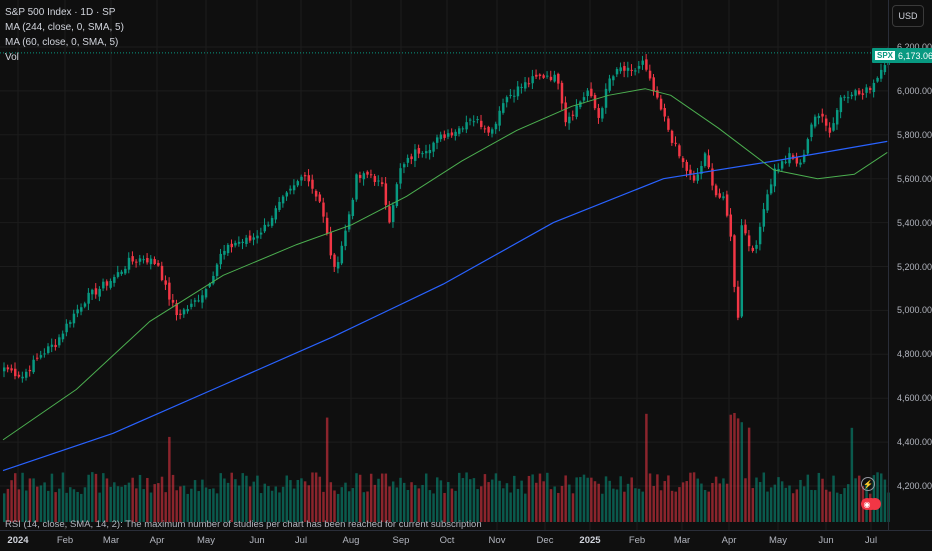  What do you see at coordinates (62, 42) in the screenshot?
I see `legend-ma60: MA (60, close, 0, SMA, 5)` at bounding box center [62, 42].